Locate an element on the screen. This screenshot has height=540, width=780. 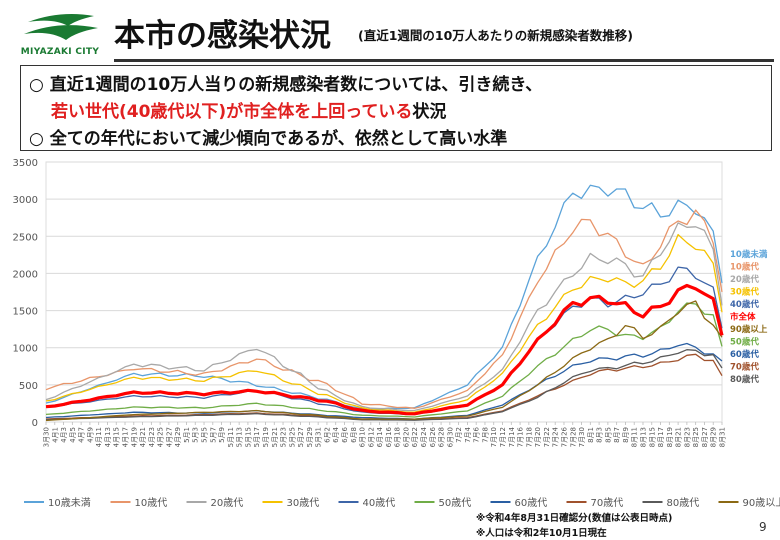
page-title: 本市の感染状況 is located at coordinates (222, 36).